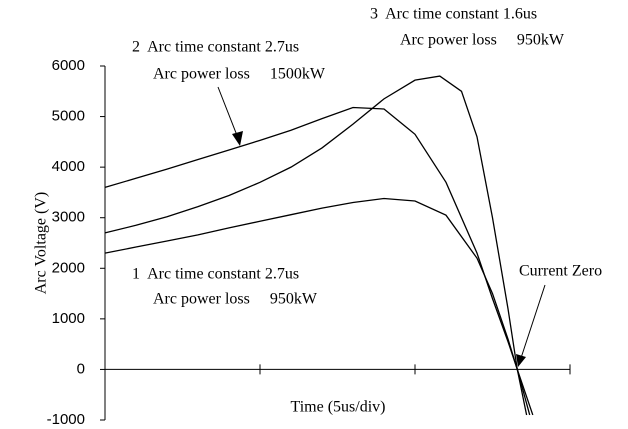 This screenshot has width=628, height=429. Describe the element at coordinates (68, 65) in the screenshot. I see `y-tick-label: 6000` at that location.